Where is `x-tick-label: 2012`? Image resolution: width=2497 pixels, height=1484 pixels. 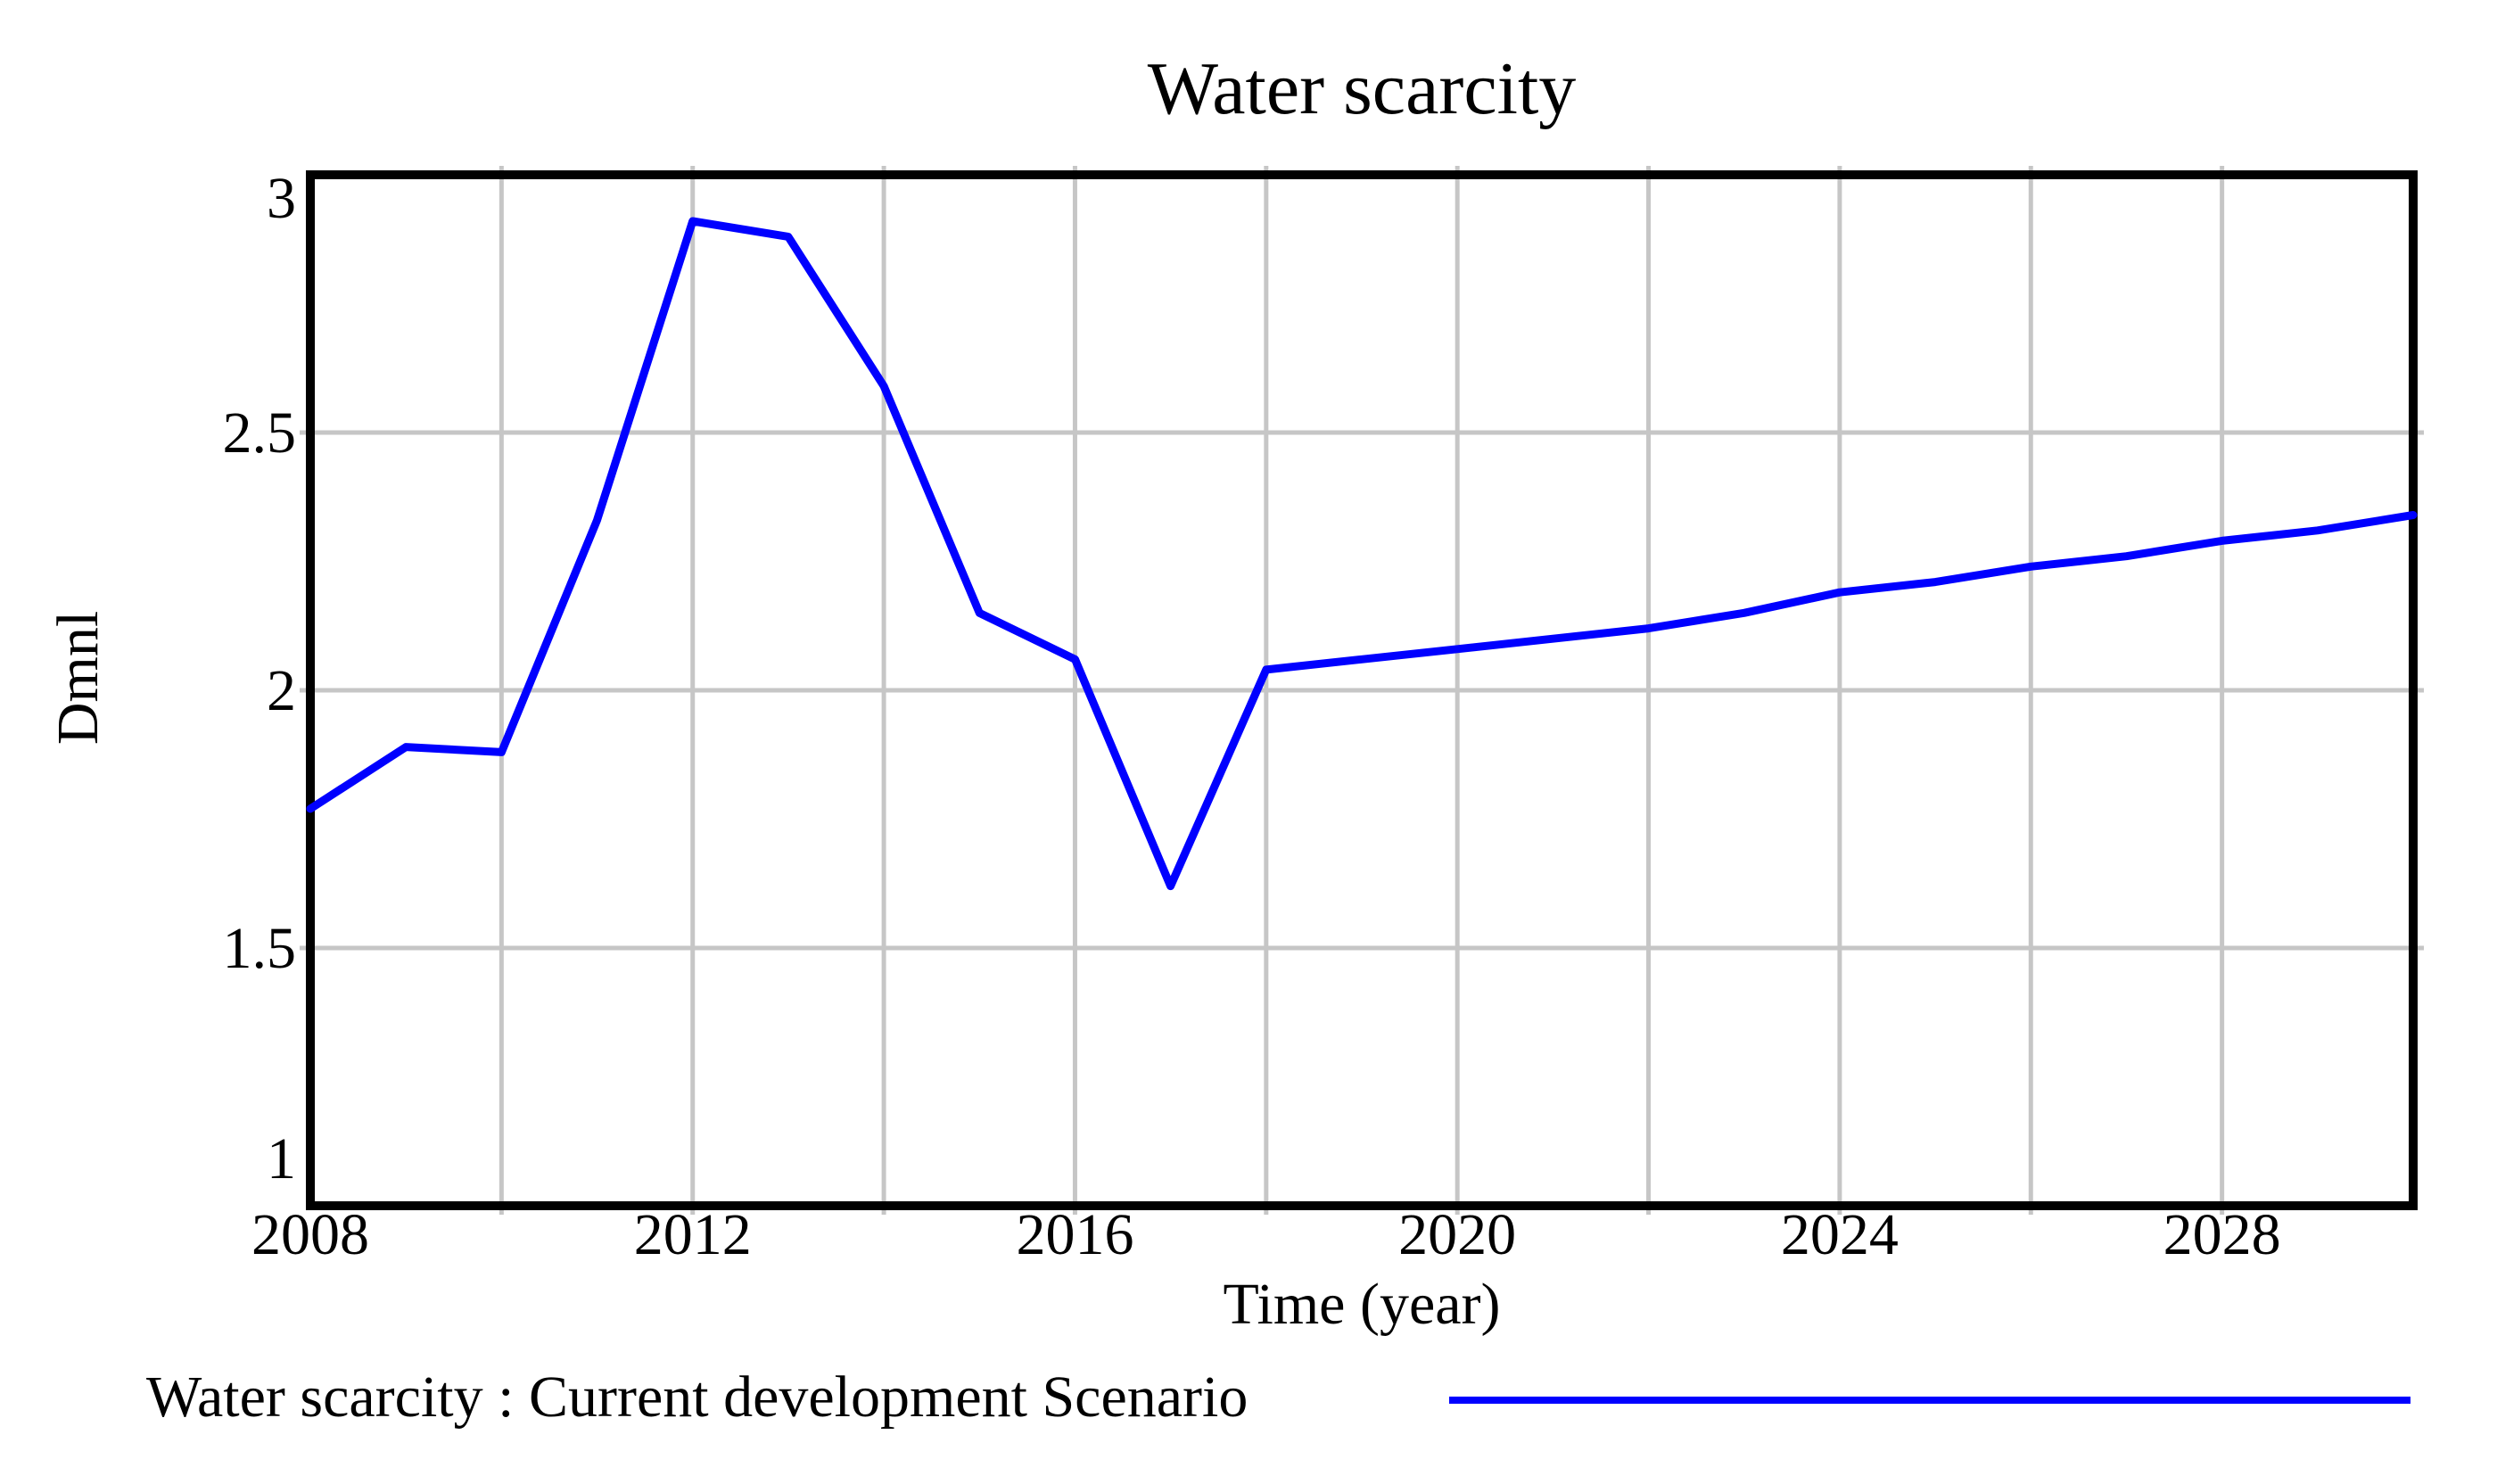 x-tick-label: 2012 is located at coordinates (692, 1235).